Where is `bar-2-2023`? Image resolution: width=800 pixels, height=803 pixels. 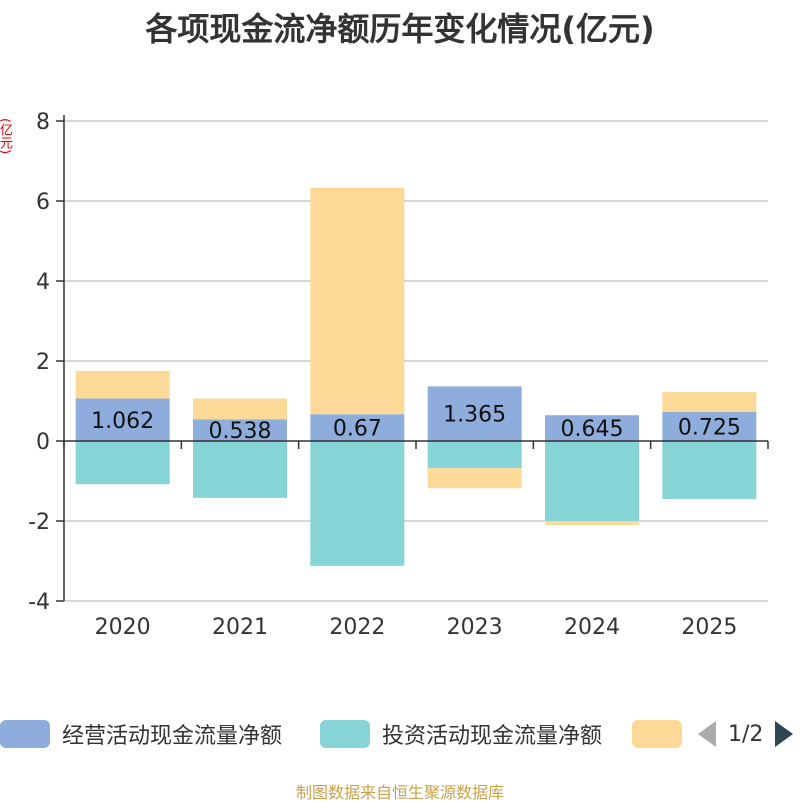 bar-2-2023 is located at coordinates (474, 455).